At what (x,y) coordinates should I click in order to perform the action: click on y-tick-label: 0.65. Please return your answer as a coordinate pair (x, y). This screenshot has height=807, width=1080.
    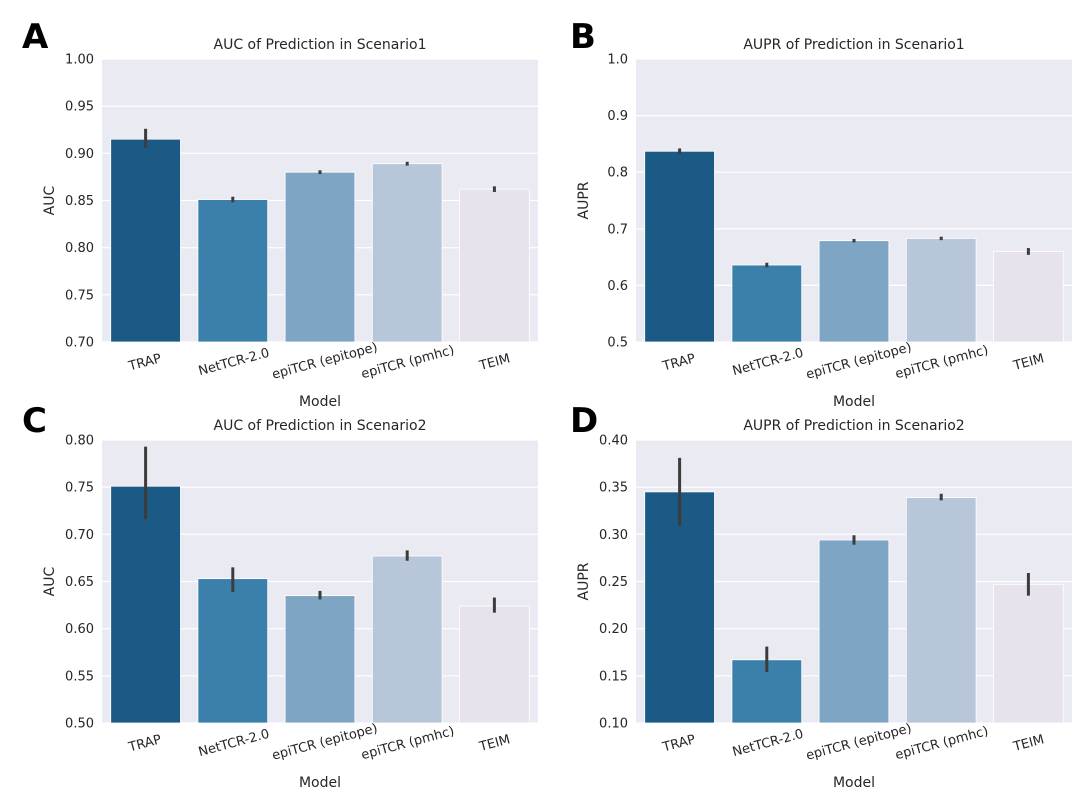
    Looking at the image, I should click on (79, 582).